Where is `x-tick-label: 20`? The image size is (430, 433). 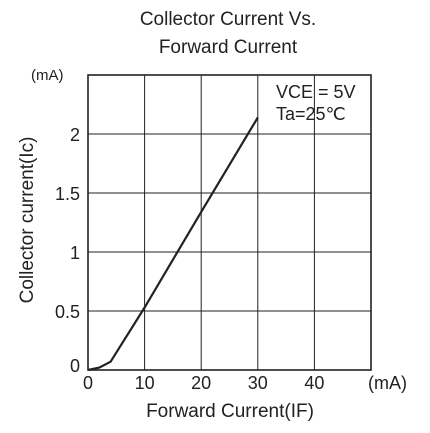
x-tick-label: 20 is located at coordinates (201, 383).